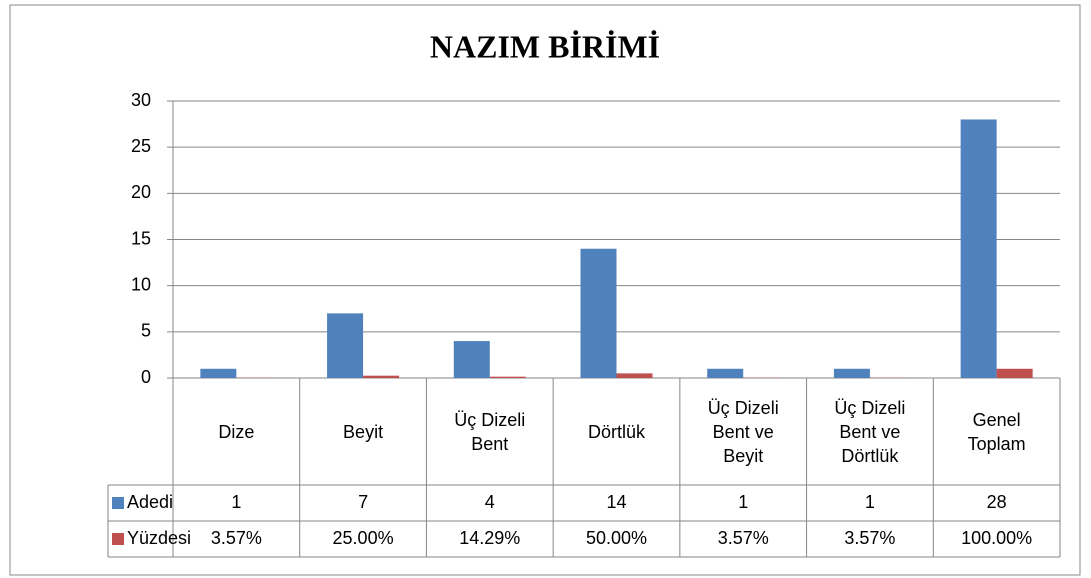 The height and width of the screenshot is (578, 1091). What do you see at coordinates (545, 46) in the screenshot?
I see `chart-title: NAZIM BİRİMİ` at bounding box center [545, 46].